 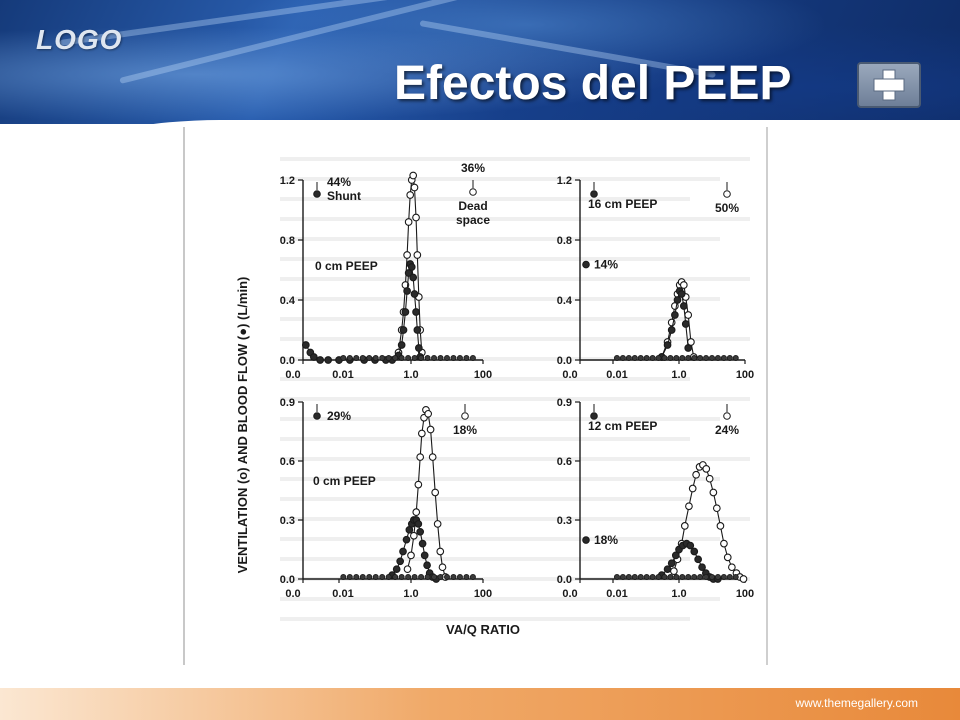 What do you see at coordinates (678, 594) in the screenshot?
I see `x-tick-label: 1.0` at bounding box center [678, 594].